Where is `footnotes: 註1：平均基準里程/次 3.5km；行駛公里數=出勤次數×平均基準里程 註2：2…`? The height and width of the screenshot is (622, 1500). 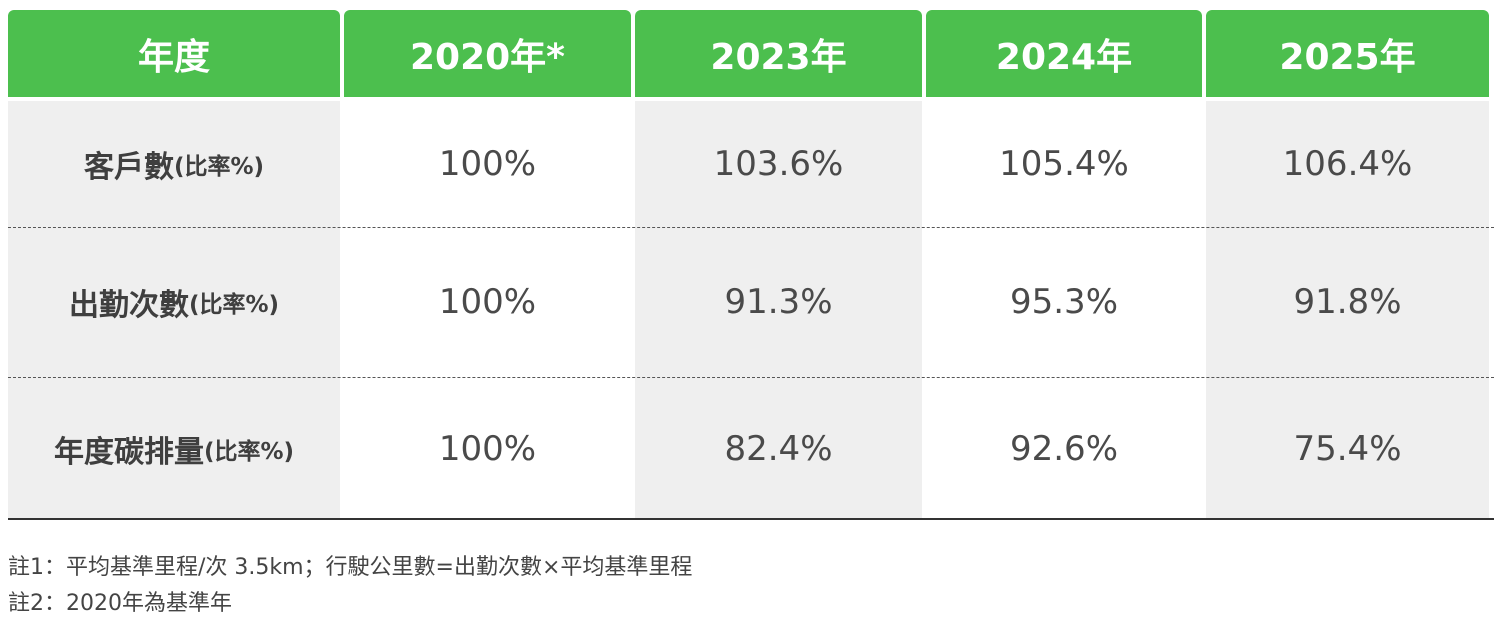 footnotes: 註1：平均基準里程/次 3.5km；行駛公里數=出勤次數×平均基準里程 註2：2… is located at coordinates (350, 586).